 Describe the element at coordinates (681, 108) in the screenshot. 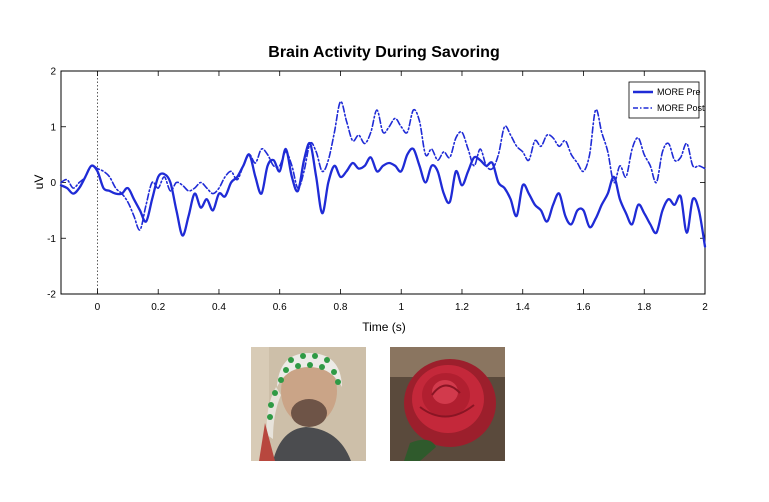

I see `legend-label-post: MORE Post` at that location.